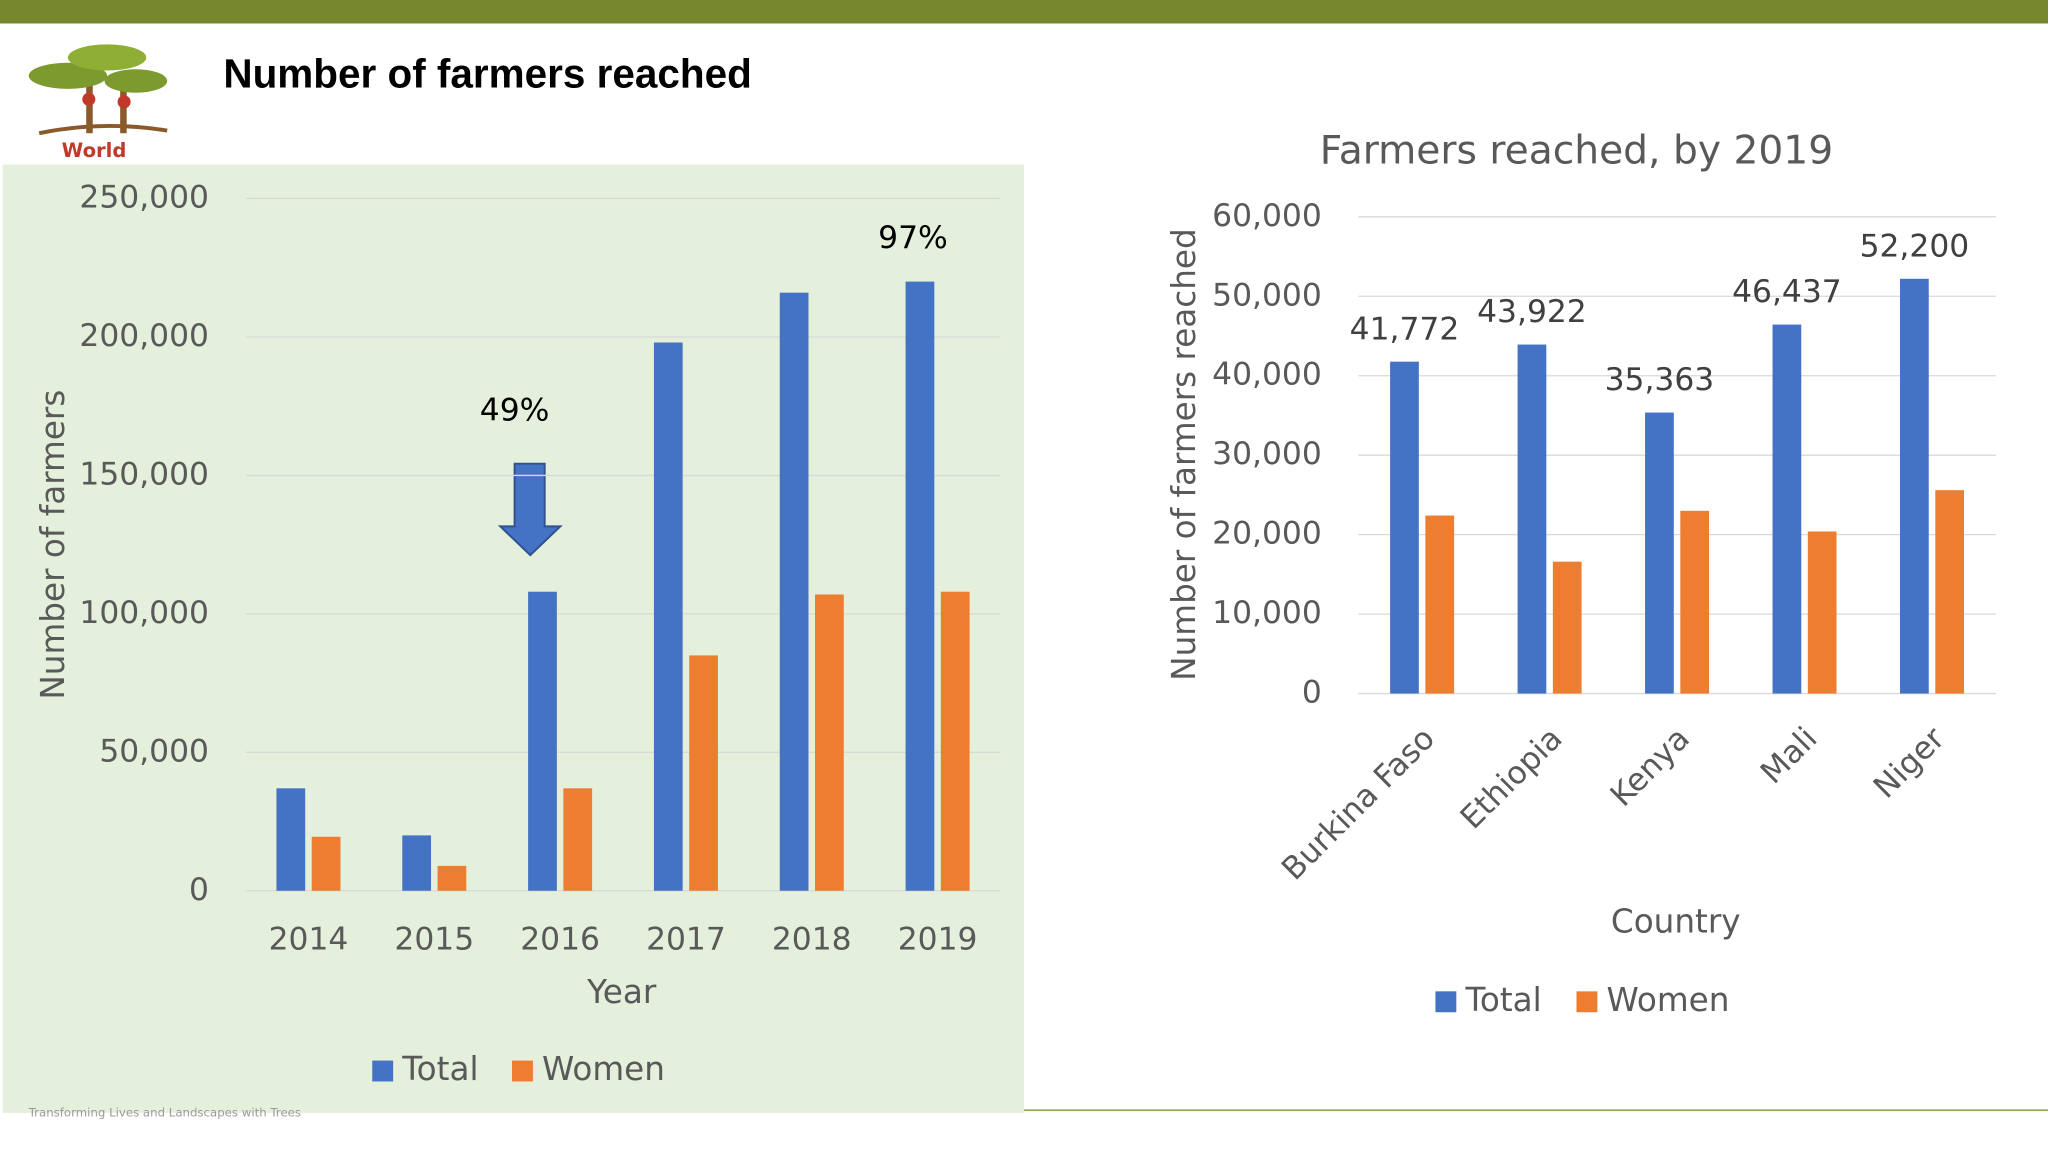  Describe the element at coordinates (1787, 292) in the screenshot. I see `data-label: 46,437` at that location.